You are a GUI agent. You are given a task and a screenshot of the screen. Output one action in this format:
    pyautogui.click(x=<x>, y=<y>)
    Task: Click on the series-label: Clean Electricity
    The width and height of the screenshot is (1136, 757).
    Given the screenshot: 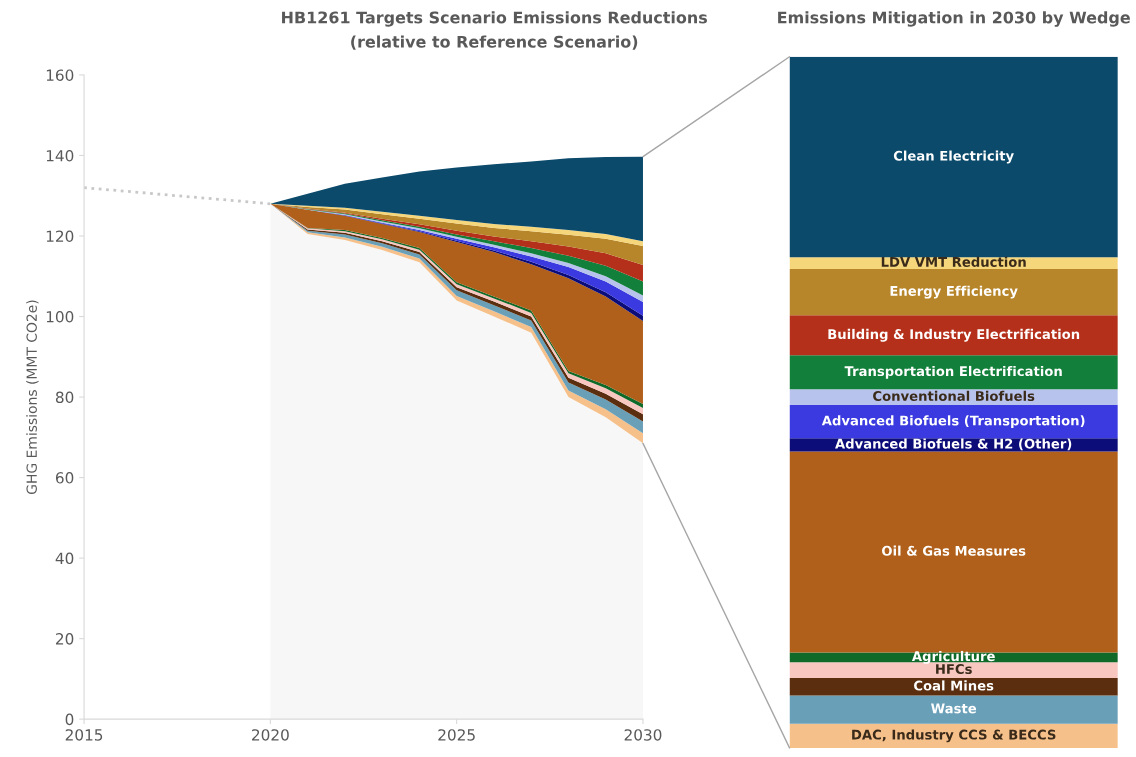 What is the action you would take?
    pyautogui.click(x=953, y=157)
    